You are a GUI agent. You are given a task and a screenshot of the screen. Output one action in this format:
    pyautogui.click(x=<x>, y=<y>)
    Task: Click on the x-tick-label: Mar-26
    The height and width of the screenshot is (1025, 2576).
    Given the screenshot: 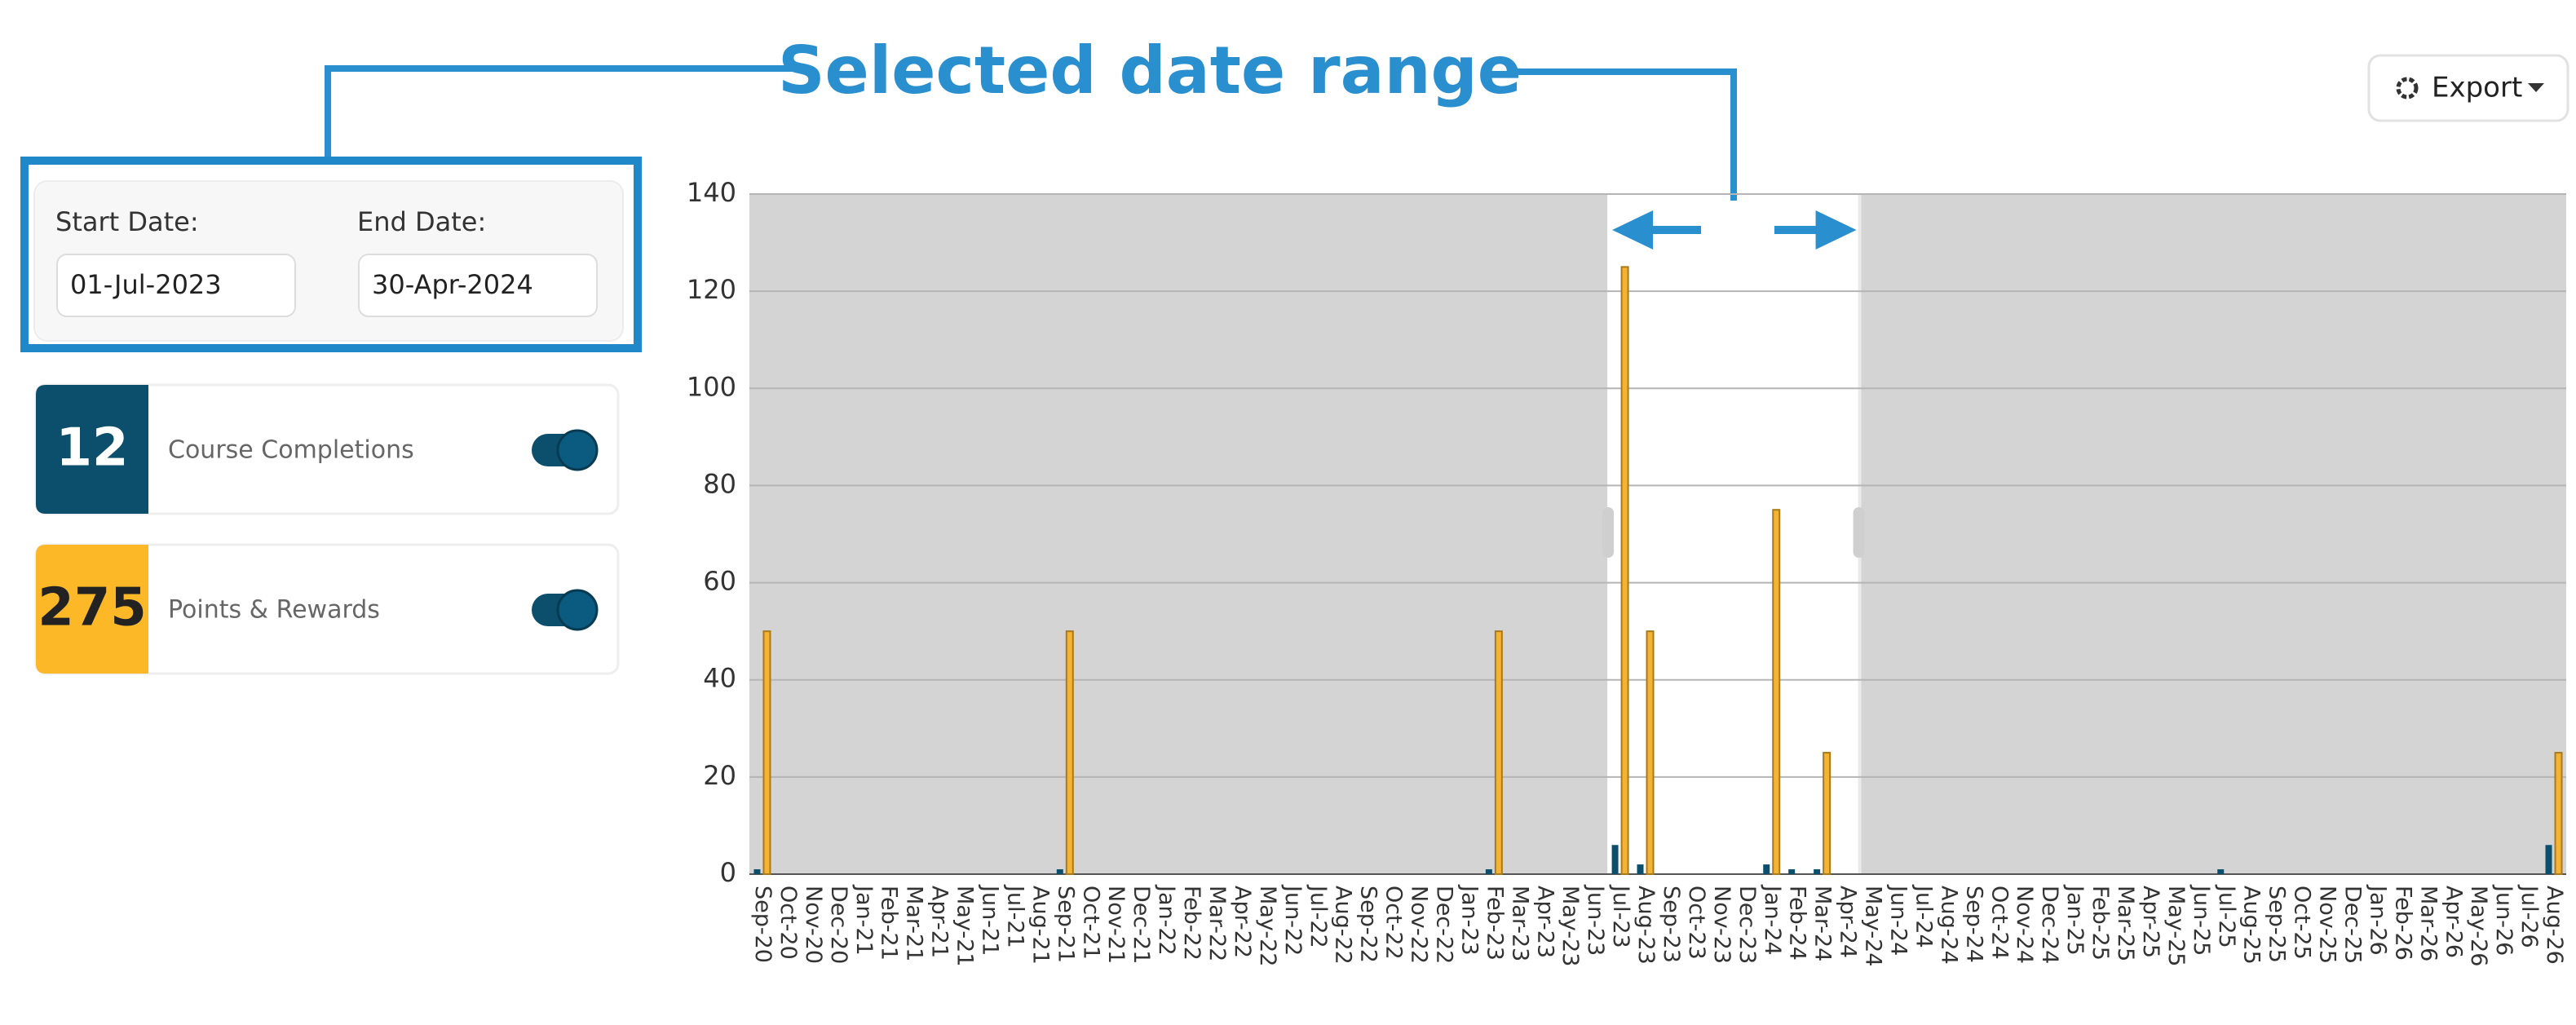 What is the action you would take?
    pyautogui.click(x=2428, y=923)
    